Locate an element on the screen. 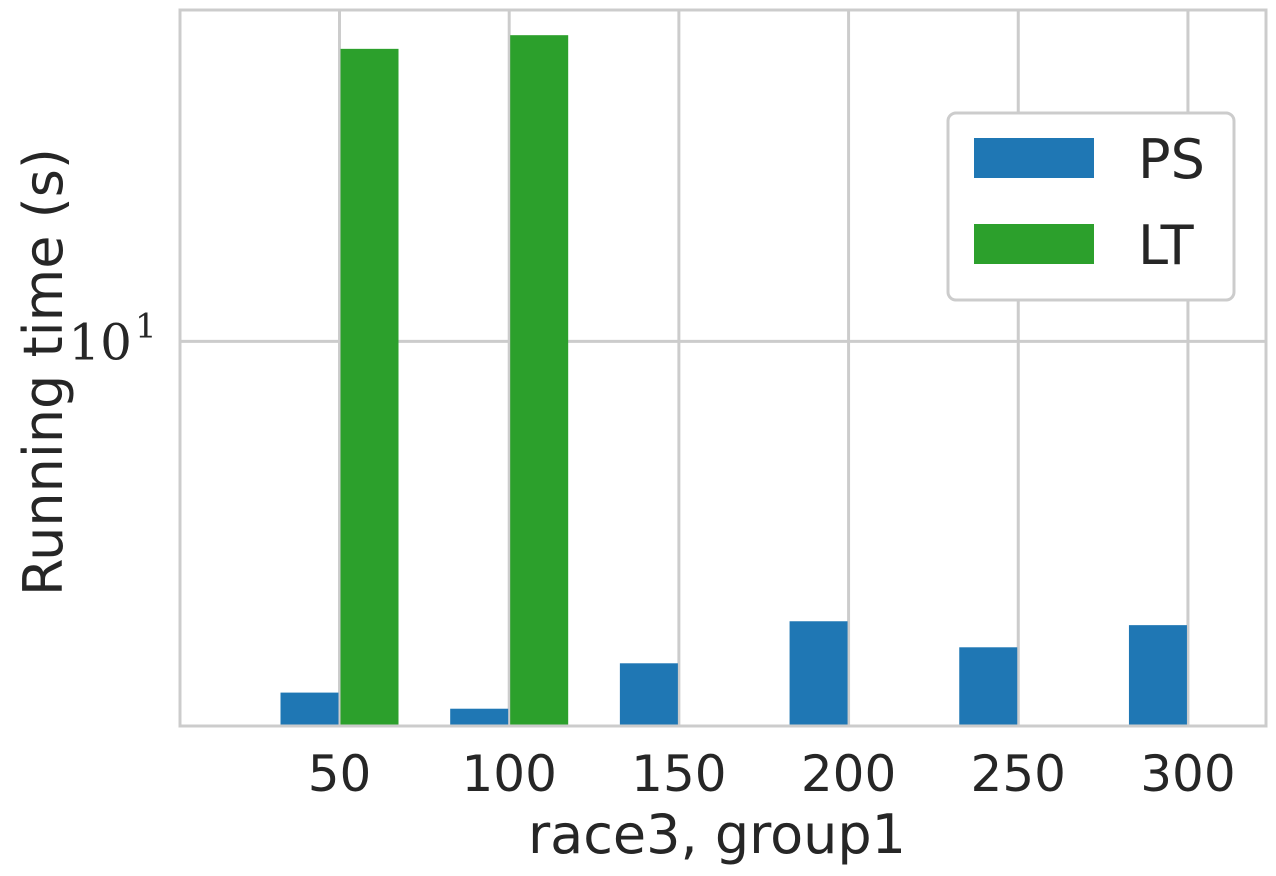  x-tick-label: 250 is located at coordinates (1018, 774).